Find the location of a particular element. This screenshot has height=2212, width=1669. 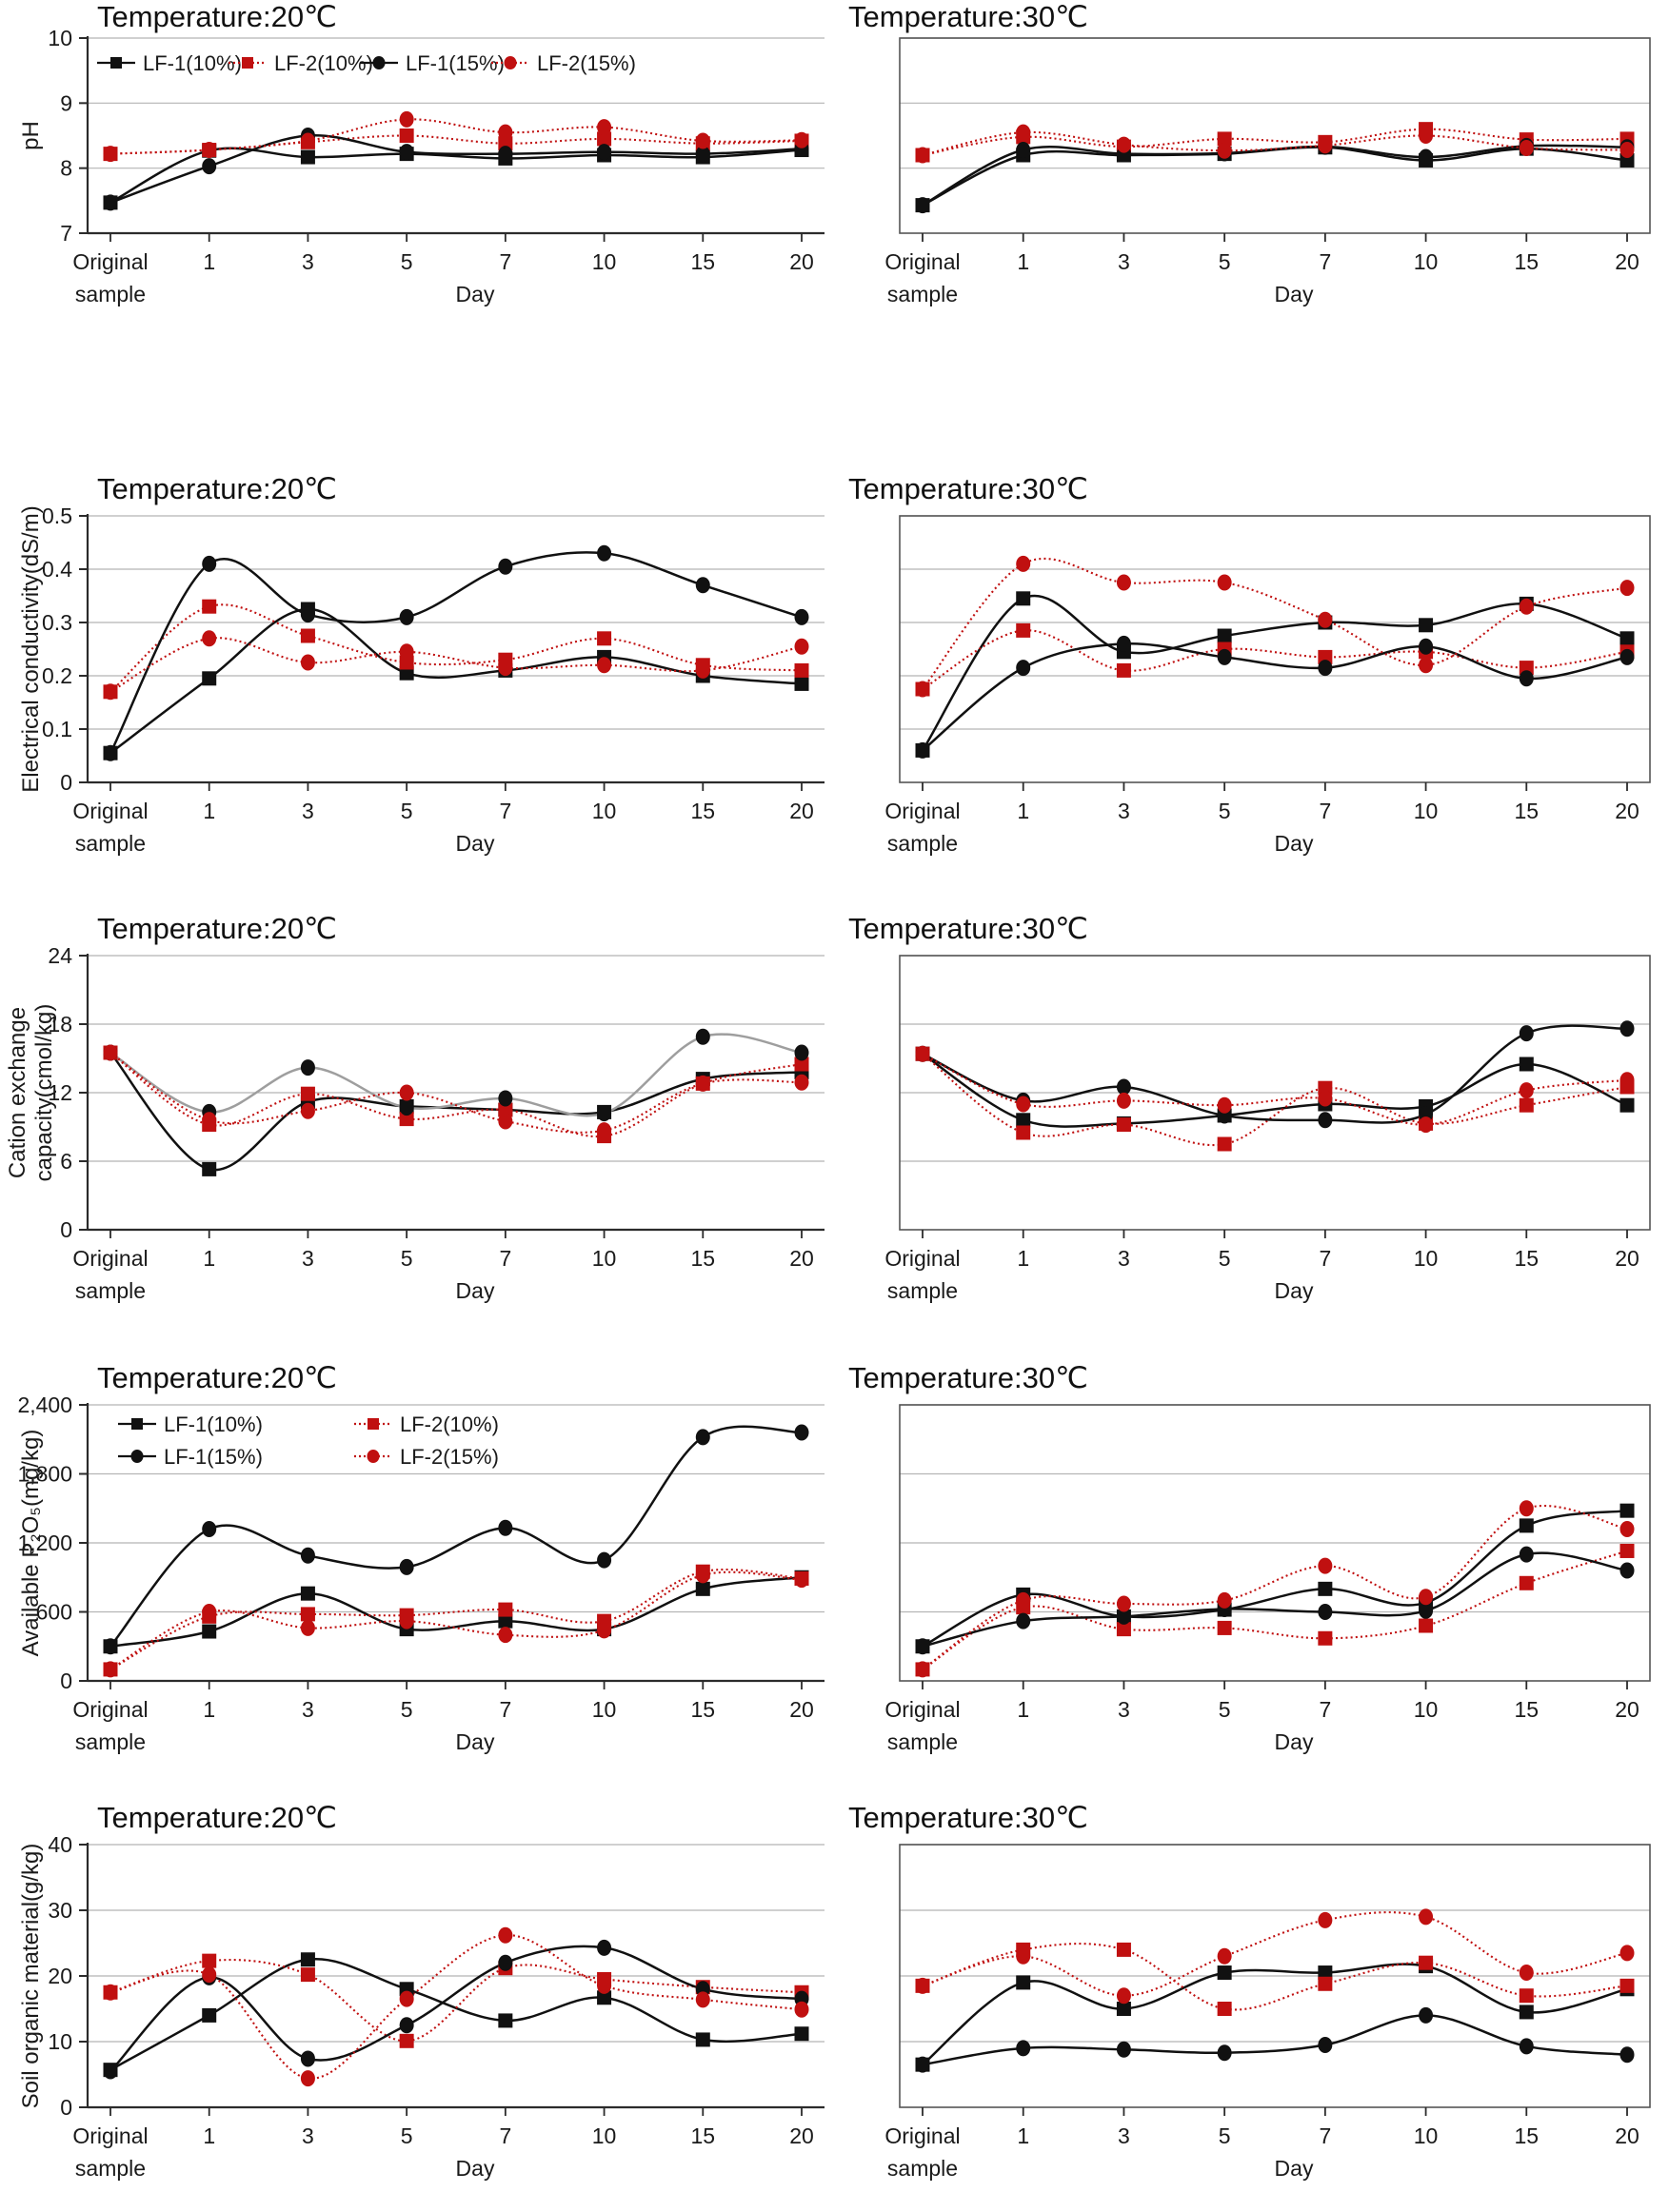

svg-text: Cation exchange is located at coordinates (17, 1092).